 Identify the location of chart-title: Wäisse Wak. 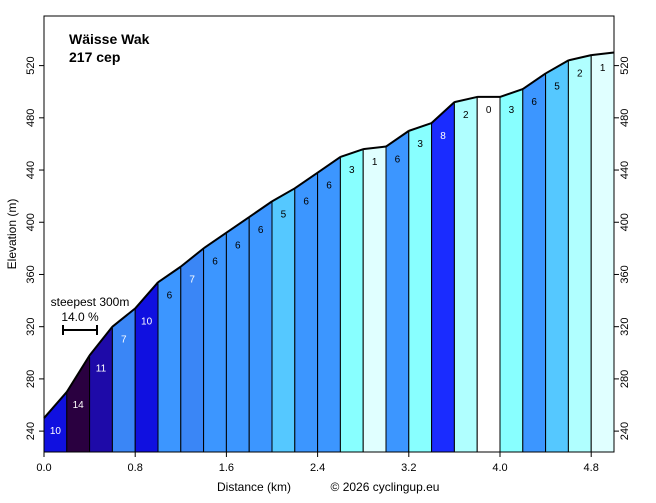
(109, 39).